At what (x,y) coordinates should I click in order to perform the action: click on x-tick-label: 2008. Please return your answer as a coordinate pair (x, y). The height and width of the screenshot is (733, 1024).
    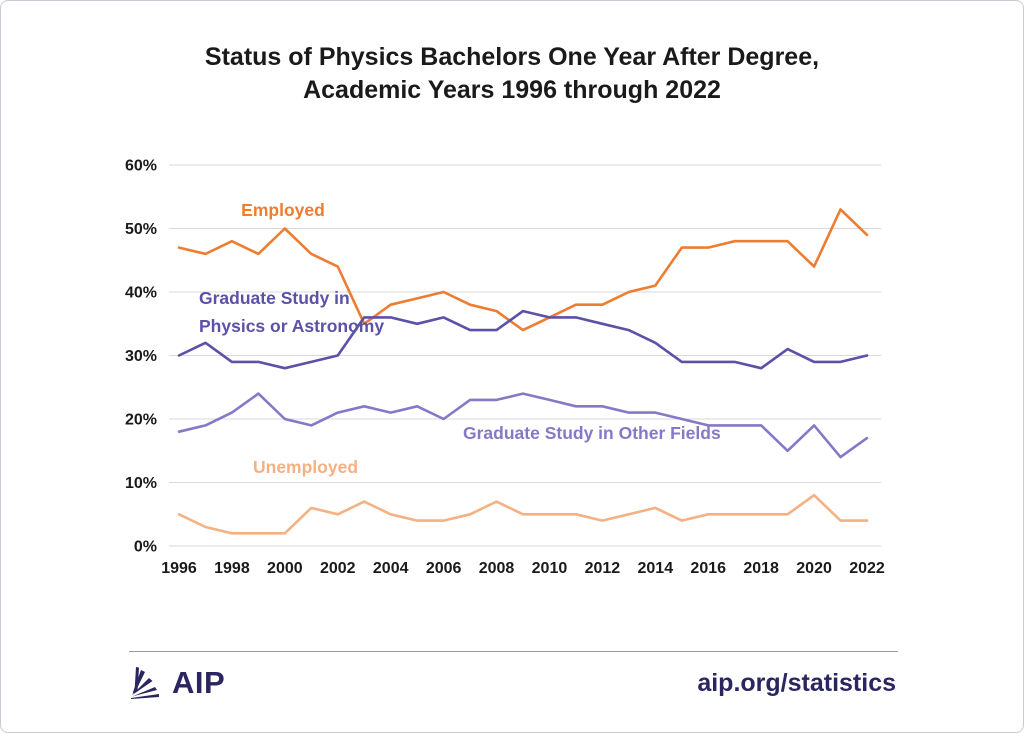
    Looking at the image, I should click on (497, 568).